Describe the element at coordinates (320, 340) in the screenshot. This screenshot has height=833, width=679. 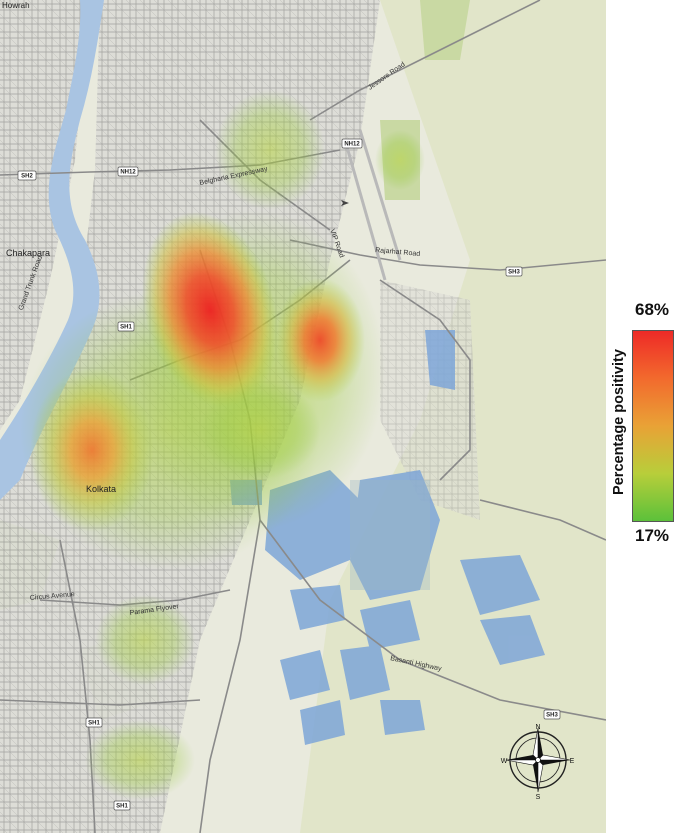
I see `hotspot-saltlake` at that location.